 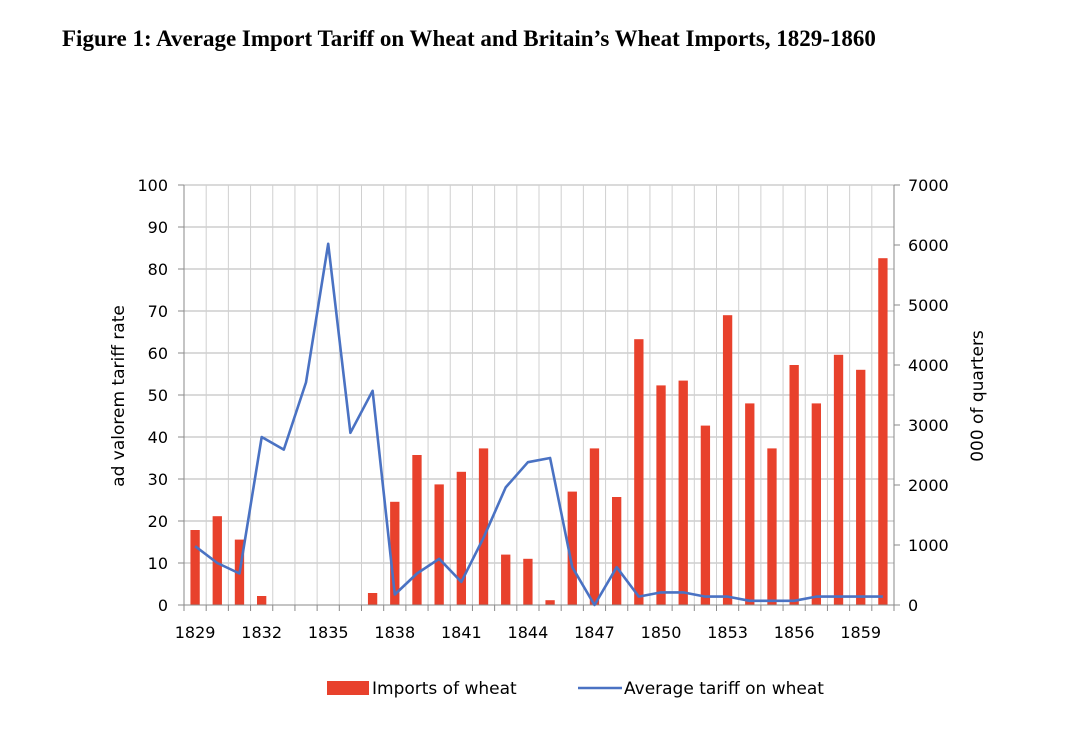 I want to click on x-tick-label: 1847, so click(x=594, y=632).